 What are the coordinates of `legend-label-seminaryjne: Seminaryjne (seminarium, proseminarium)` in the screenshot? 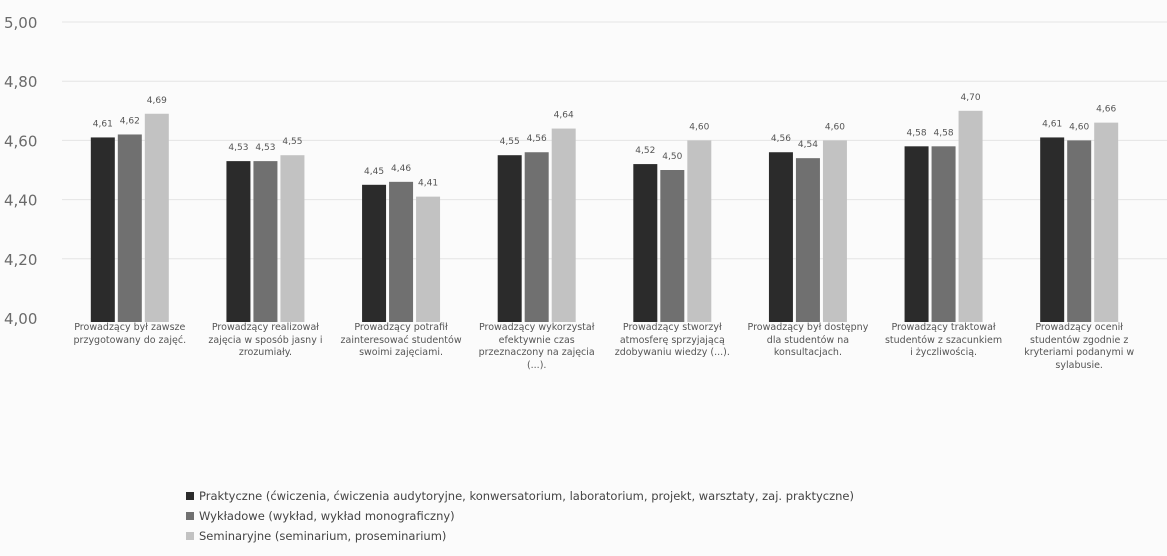 It's located at (323, 536).